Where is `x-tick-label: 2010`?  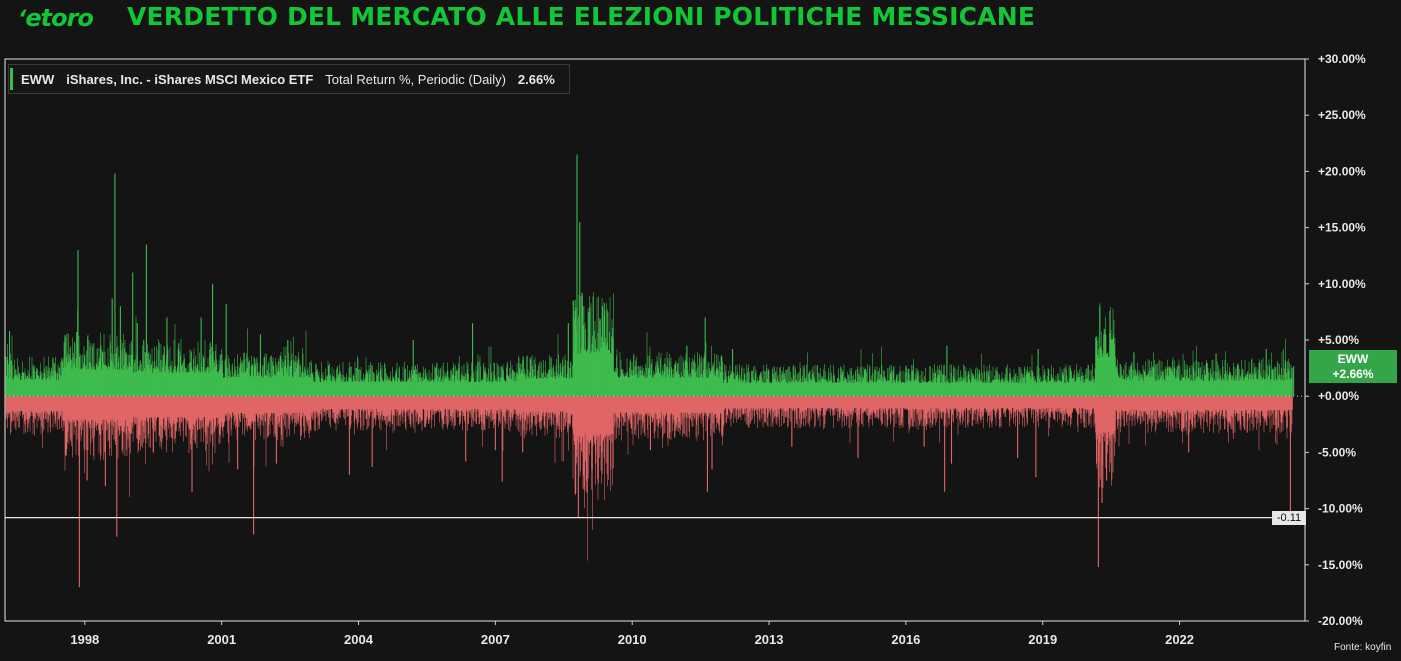 x-tick-label: 2010 is located at coordinates (632, 639).